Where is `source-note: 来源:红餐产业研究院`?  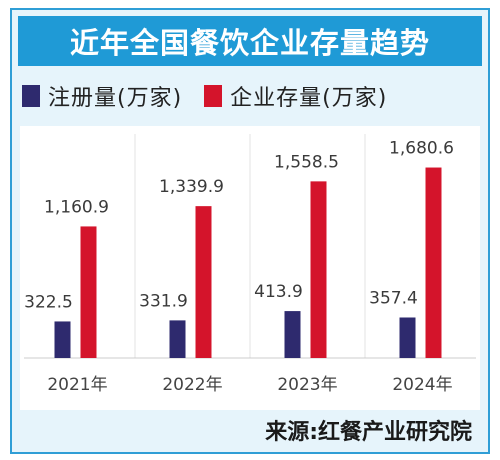 source-note: 来源:红餐产业研究院 is located at coordinates (368, 432).